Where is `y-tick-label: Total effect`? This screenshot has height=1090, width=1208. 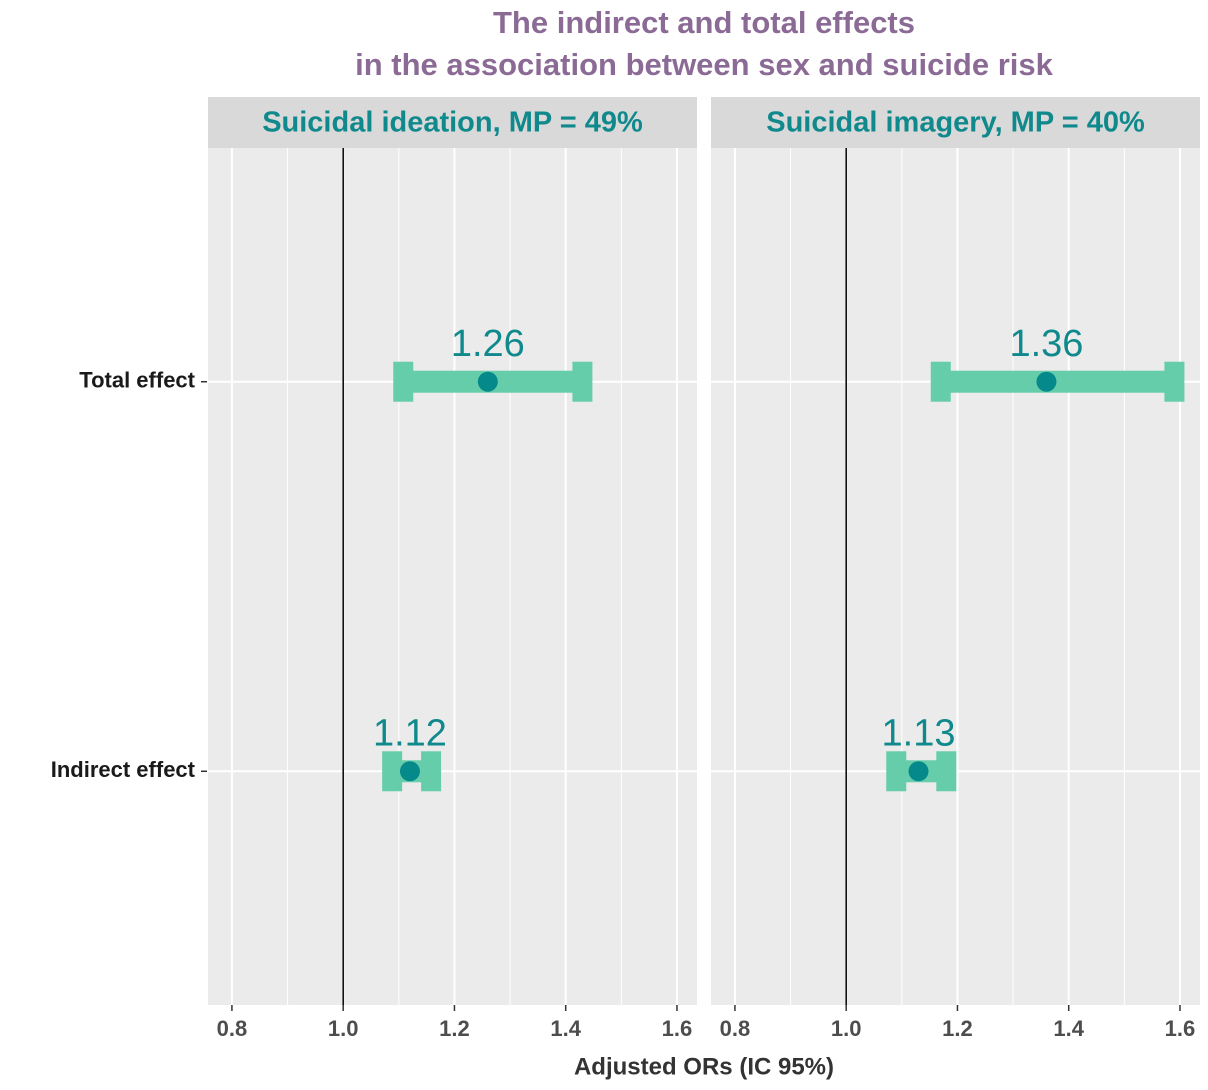 y-tick-label: Total effect is located at coordinates (137, 380).